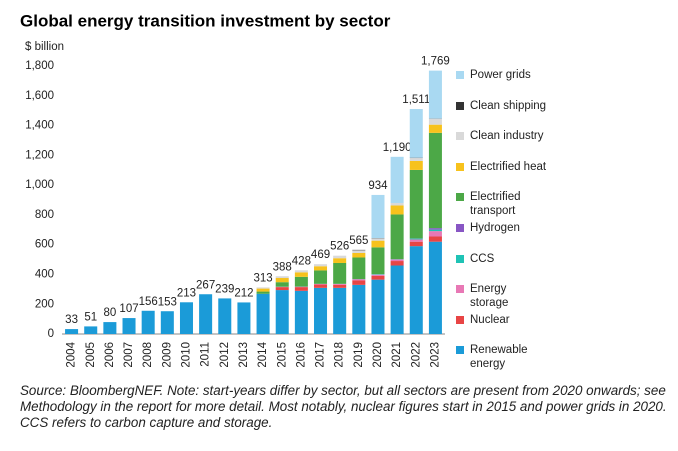  I want to click on total-label: 51, so click(90, 317).